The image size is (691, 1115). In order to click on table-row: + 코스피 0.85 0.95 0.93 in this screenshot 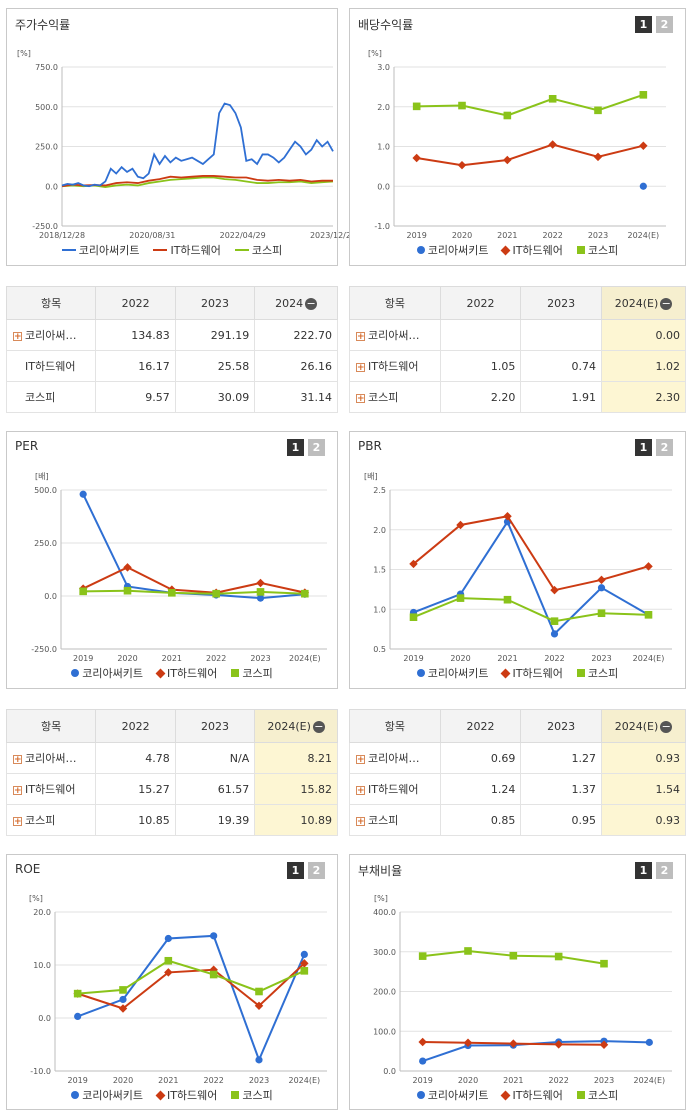, I will do `click(518, 820)`.